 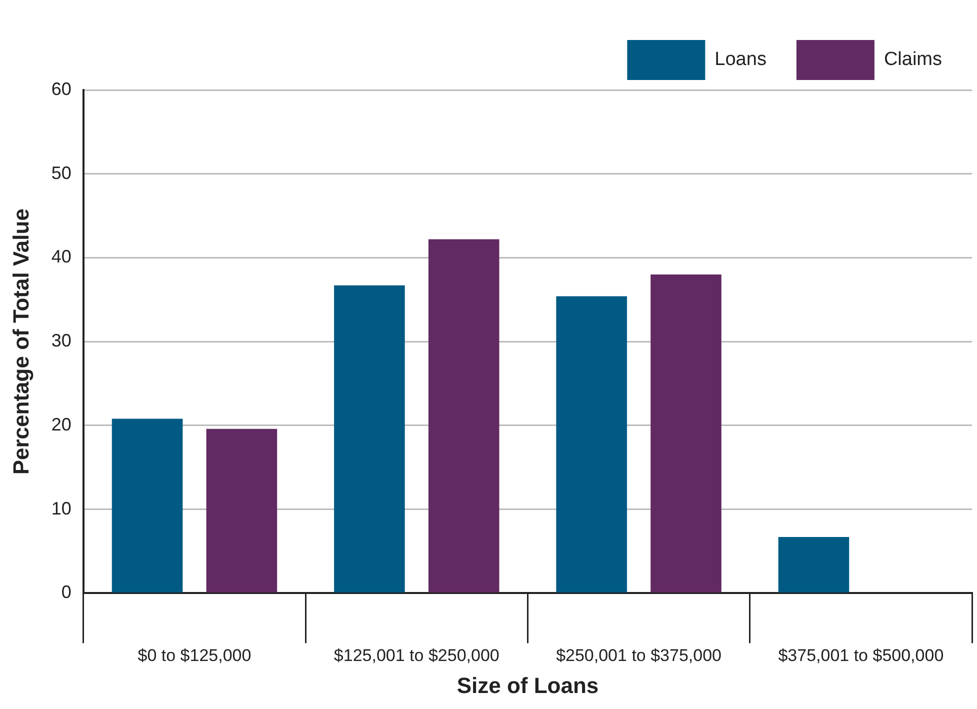 I want to click on y-tick-label: 0, so click(x=66, y=592).